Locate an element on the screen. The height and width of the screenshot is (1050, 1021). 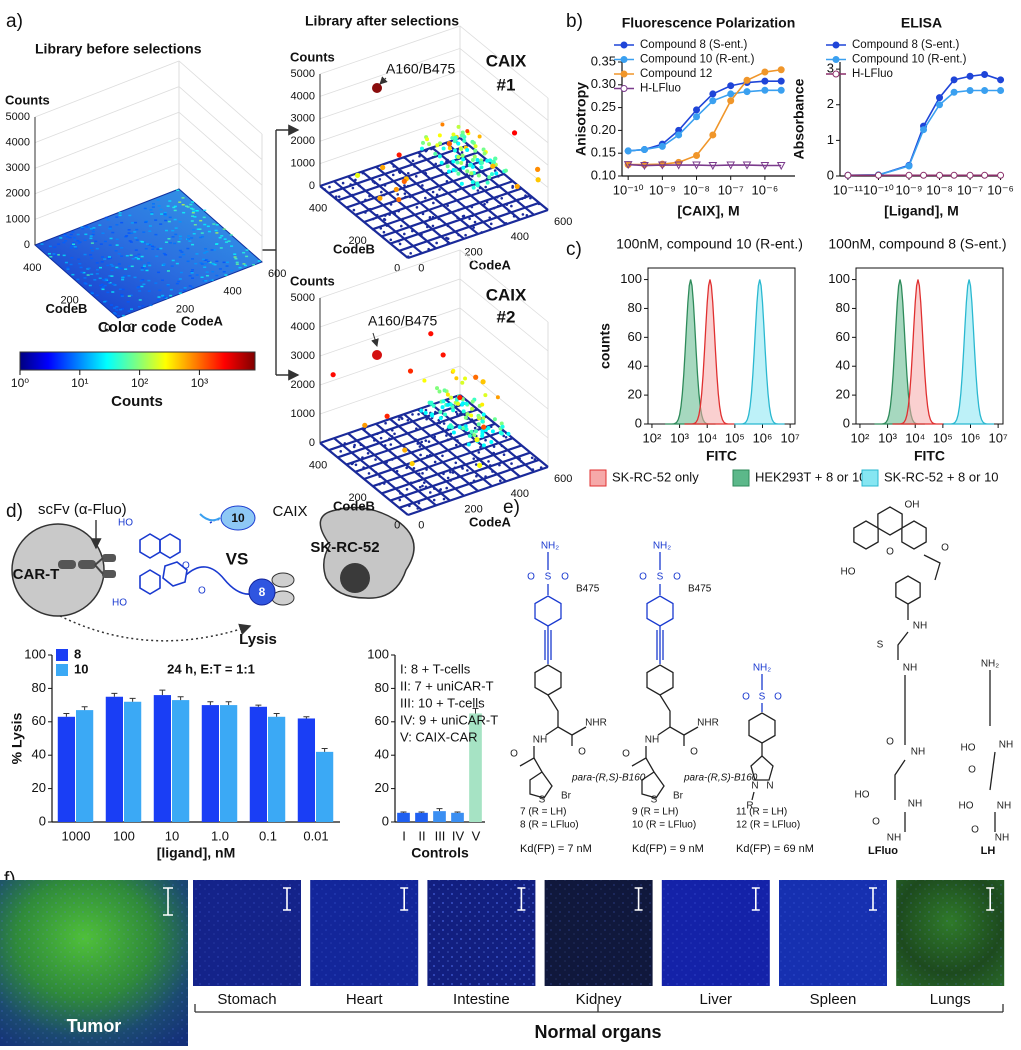
z-tick-label: 1000 is located at coordinates (18, 219).